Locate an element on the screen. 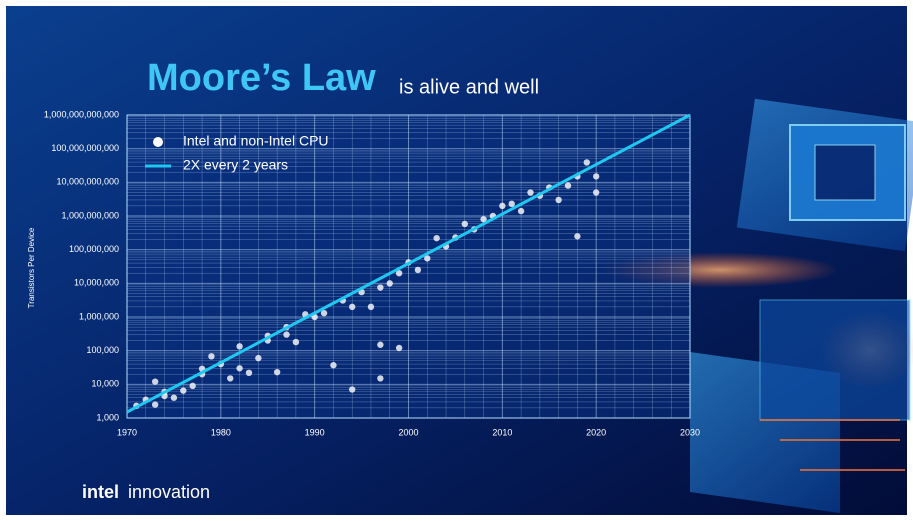 Image resolution: width=913 pixels, height=521 pixels. y-axis-label: Transistors Per Device is located at coordinates (31, 267).